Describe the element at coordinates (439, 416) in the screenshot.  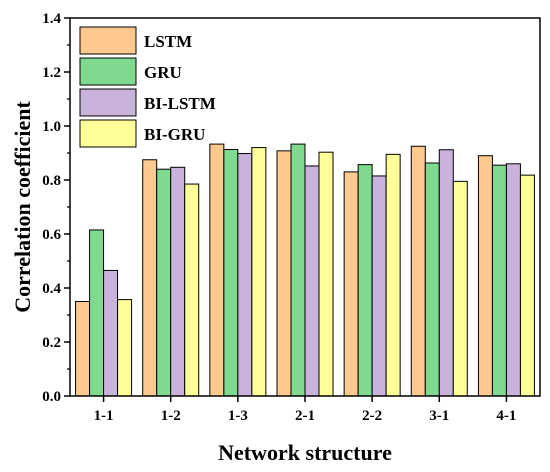
I see `x-tick-label: 3-1` at that location.